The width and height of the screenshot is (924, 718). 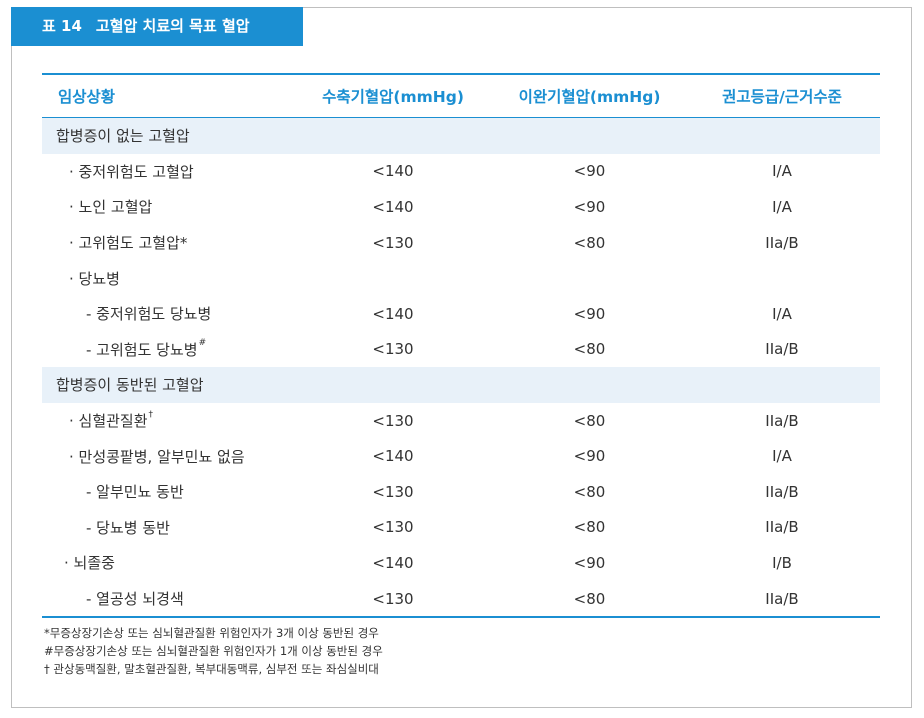 What do you see at coordinates (461, 172) in the screenshot?
I see `table-row: · 중저위험도 고혈압 <140 <90 I/A` at bounding box center [461, 172].